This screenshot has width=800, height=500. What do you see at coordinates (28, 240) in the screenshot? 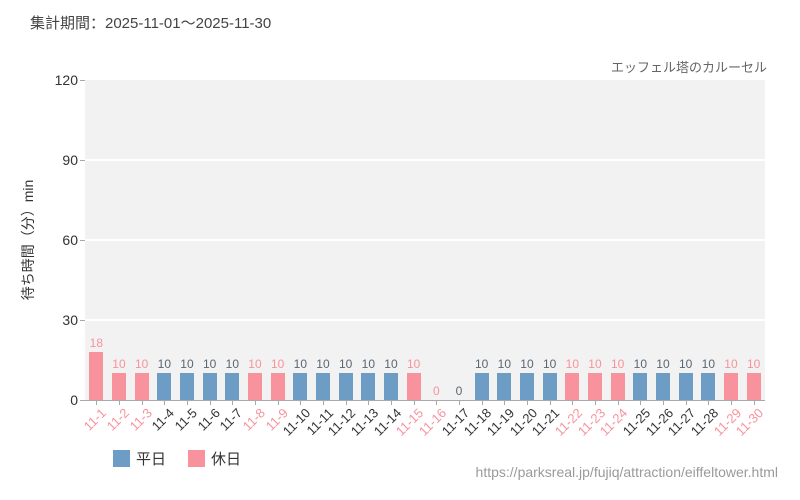
I see `y-axis-label: 待ち時間（分）min` at bounding box center [28, 240].